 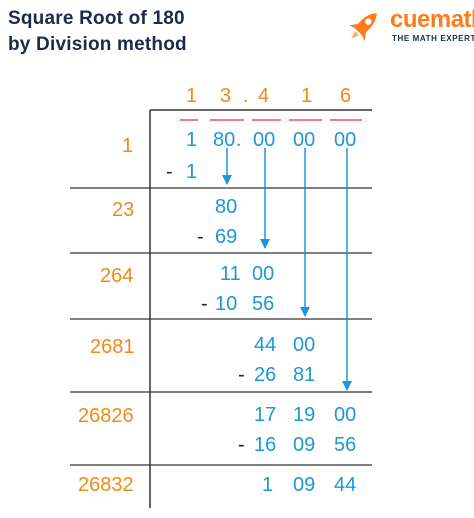 I want to click on dividend-group: 1, so click(x=192, y=140).